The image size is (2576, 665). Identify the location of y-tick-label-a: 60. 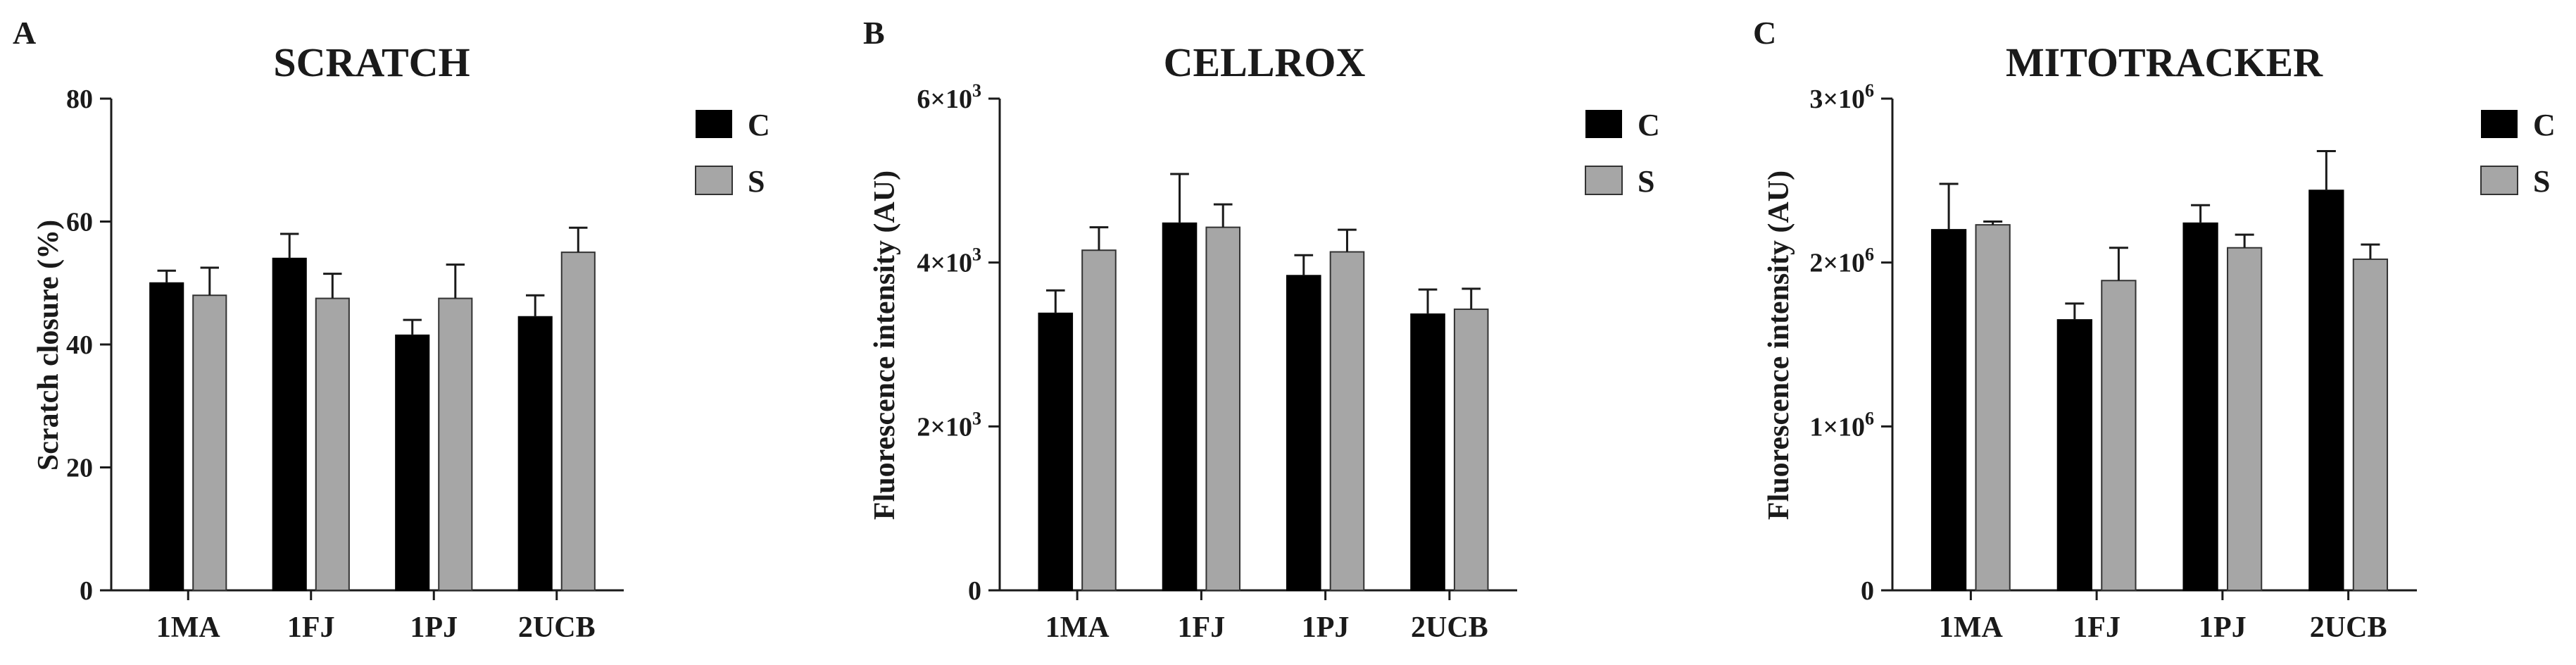
(79, 222).